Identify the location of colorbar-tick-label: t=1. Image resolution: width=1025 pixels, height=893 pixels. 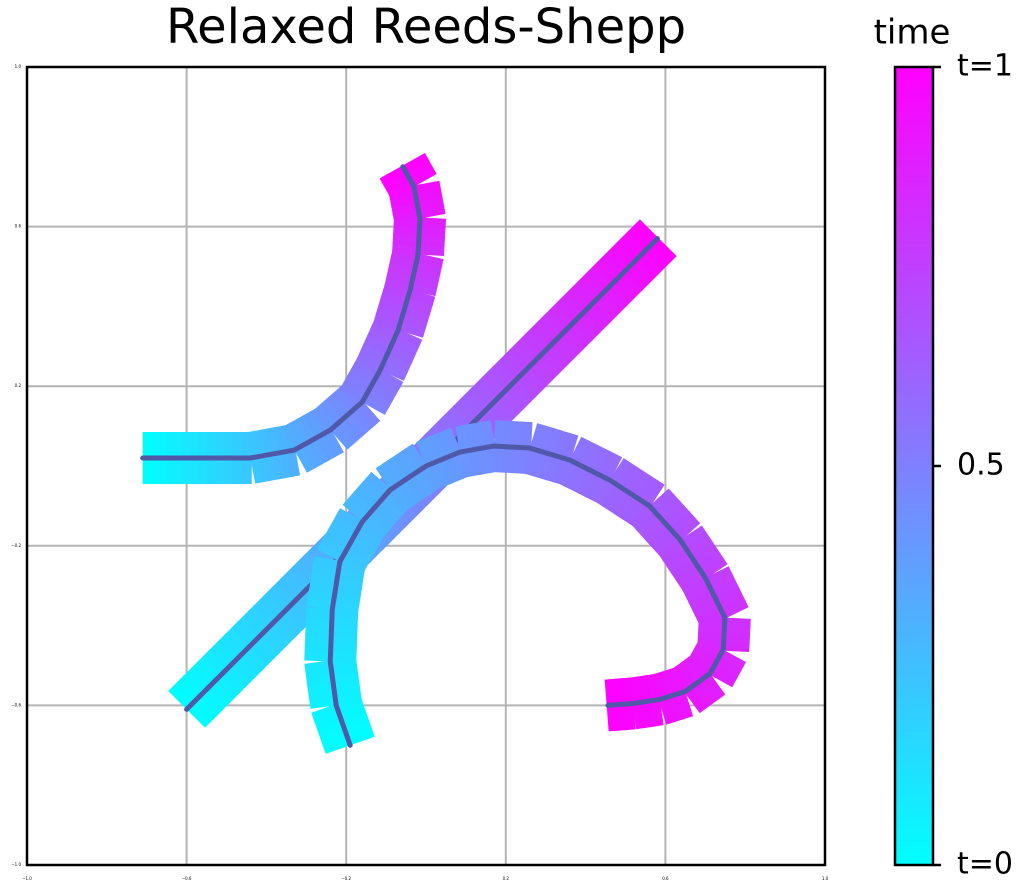
(985, 66).